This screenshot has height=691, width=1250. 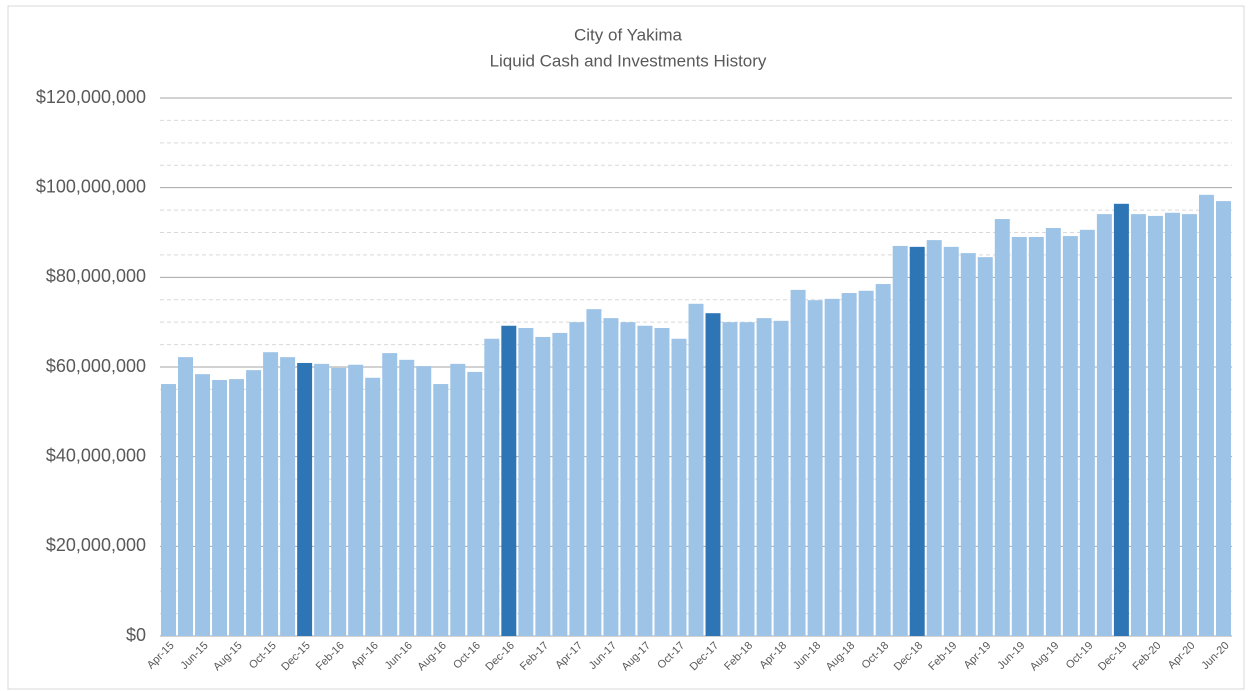 What do you see at coordinates (161, 656) in the screenshot?
I see `x-tick-label: Apr-15` at bounding box center [161, 656].